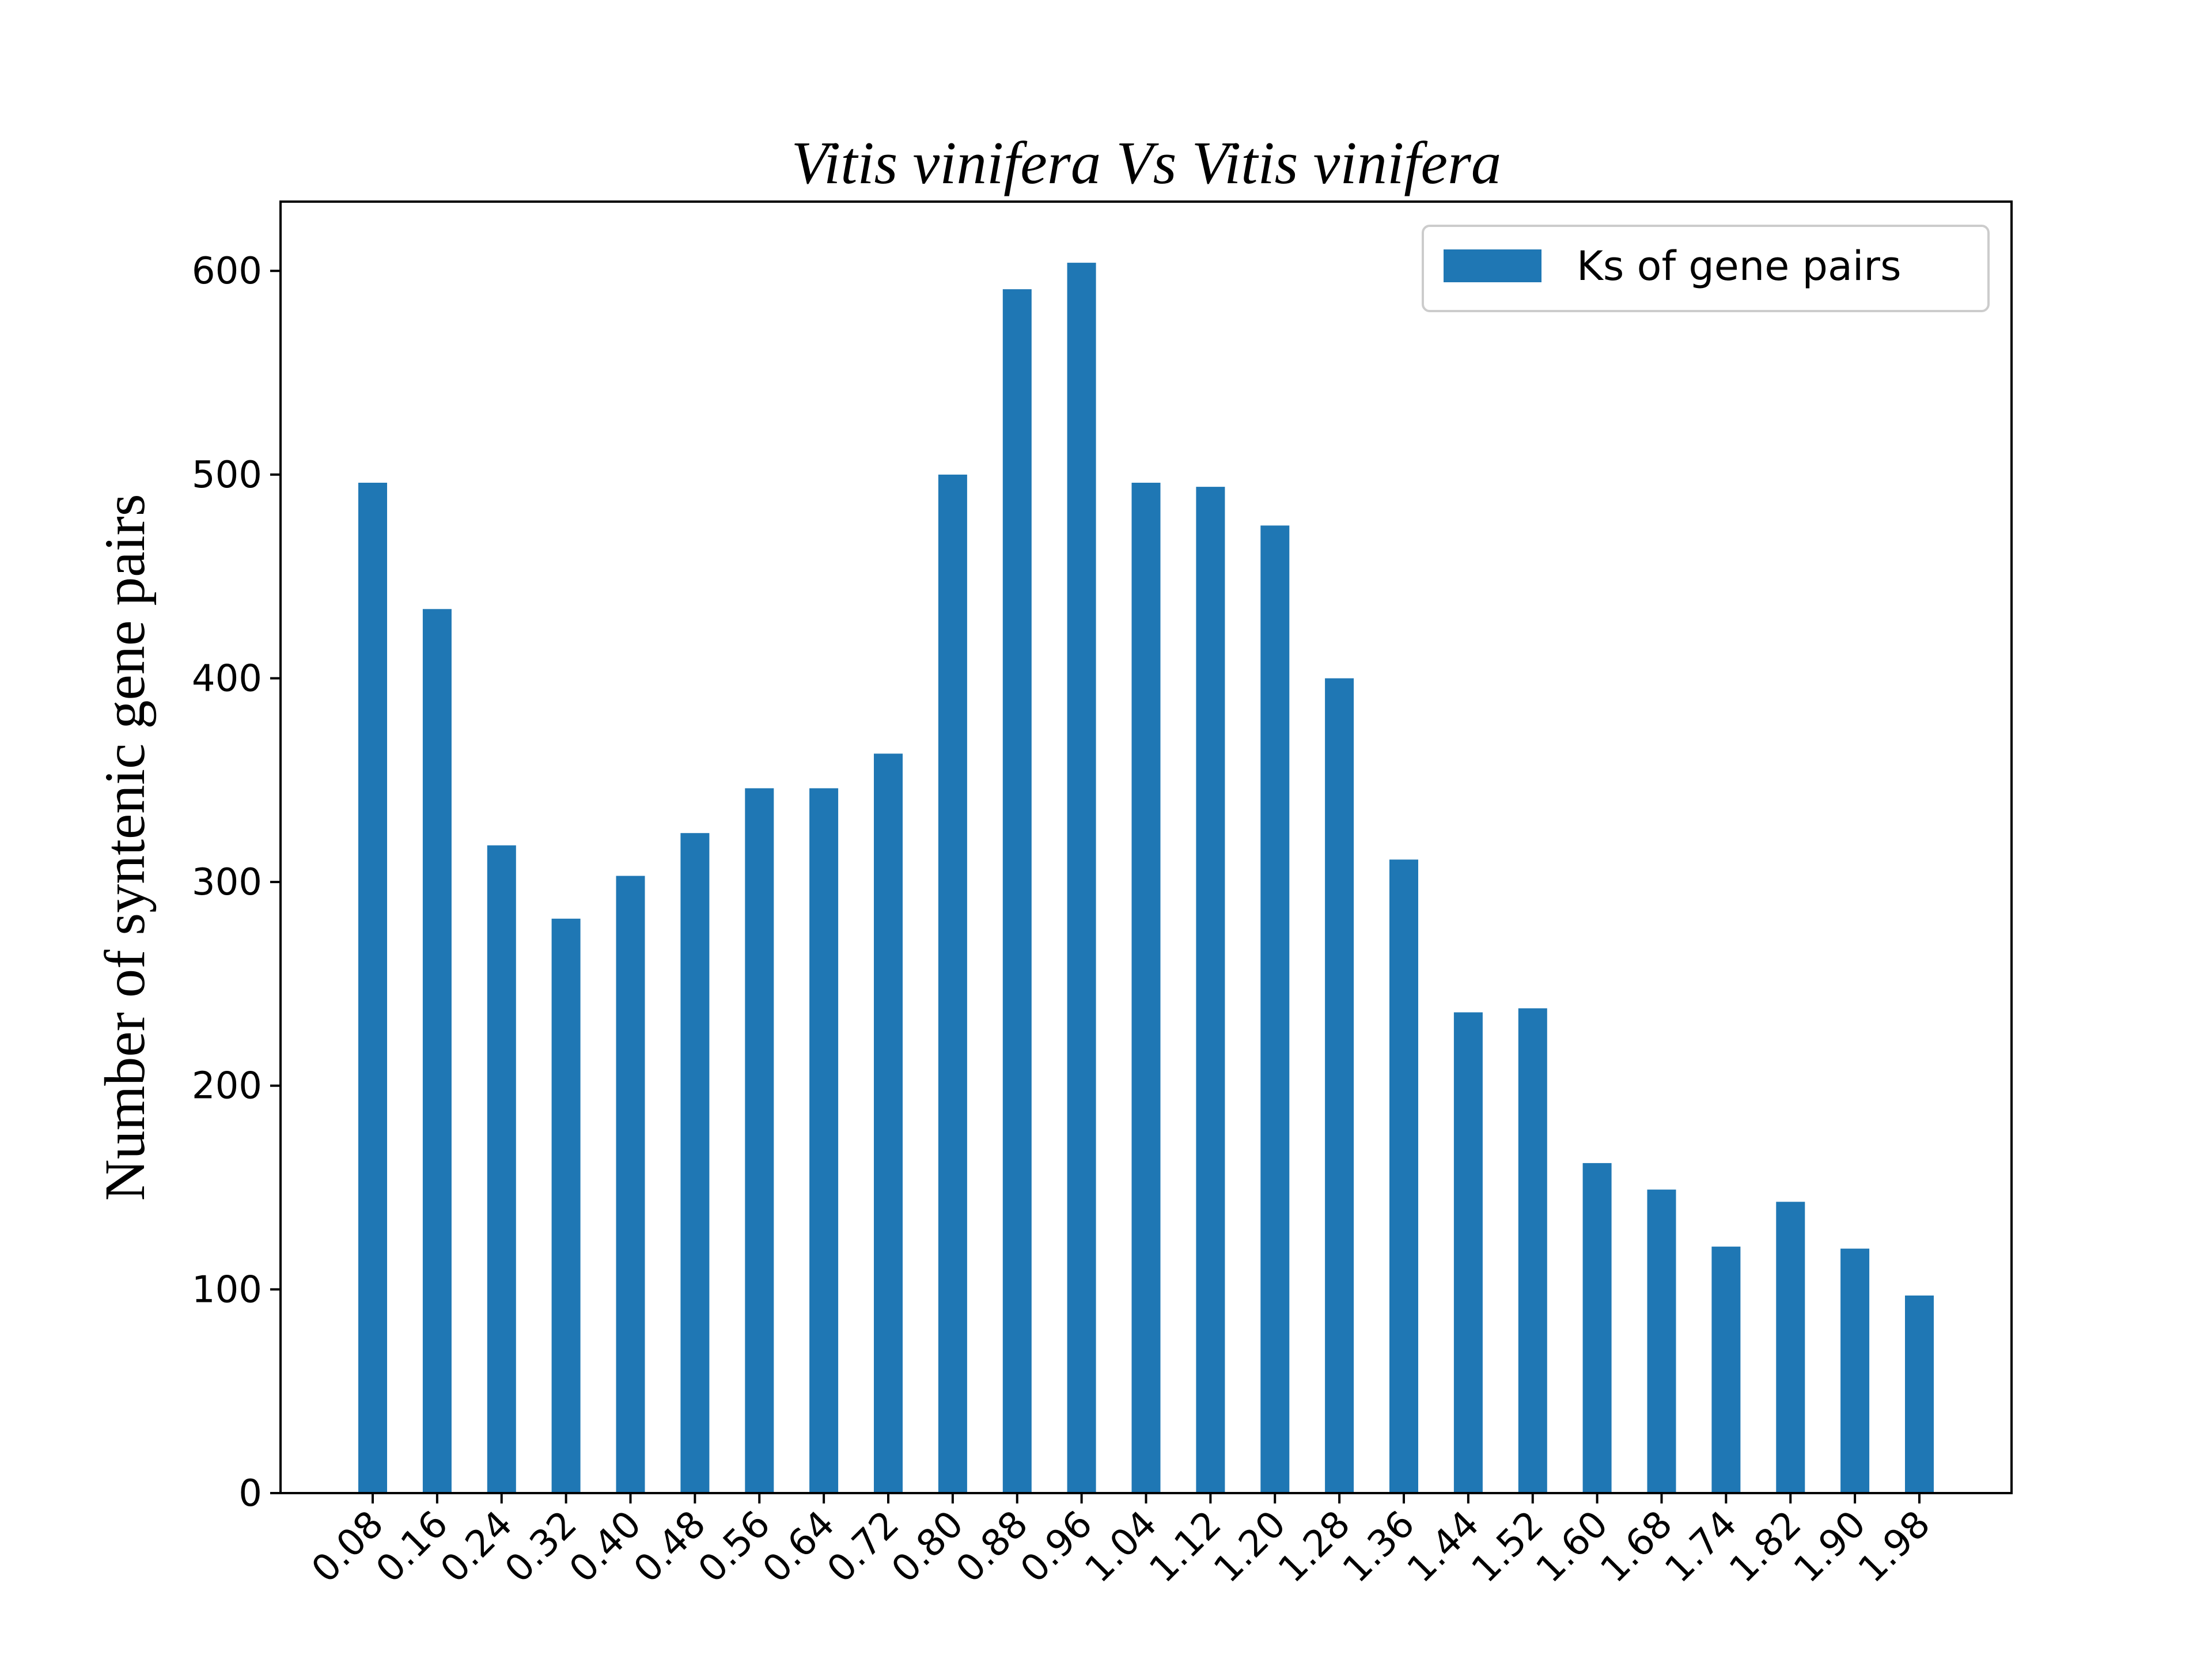  Describe the element at coordinates (1210, 990) in the screenshot. I see `bar-1.12` at that location.